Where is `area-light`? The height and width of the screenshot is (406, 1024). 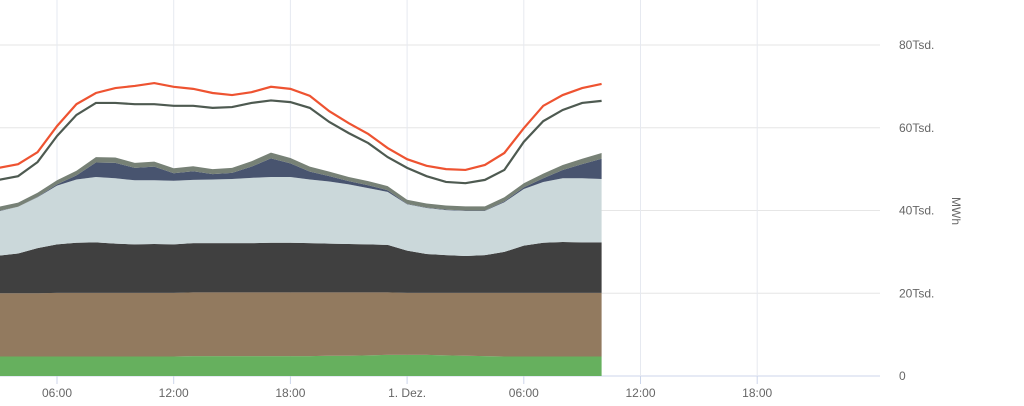
area-light is located at coordinates (301, 216).